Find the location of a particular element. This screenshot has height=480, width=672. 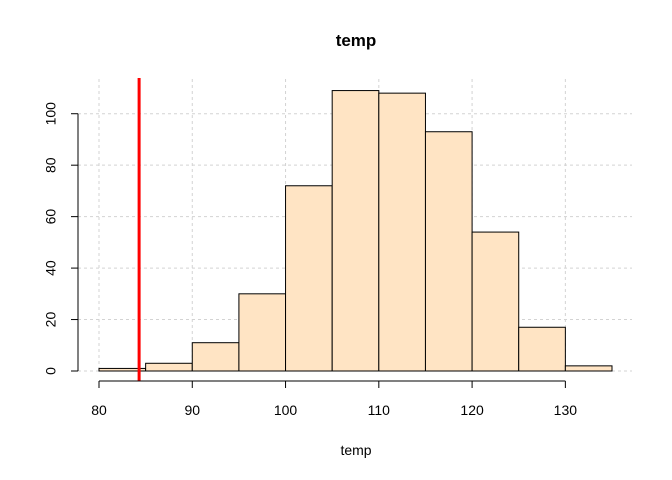

x-tick-label: 120 is located at coordinates (472, 410).